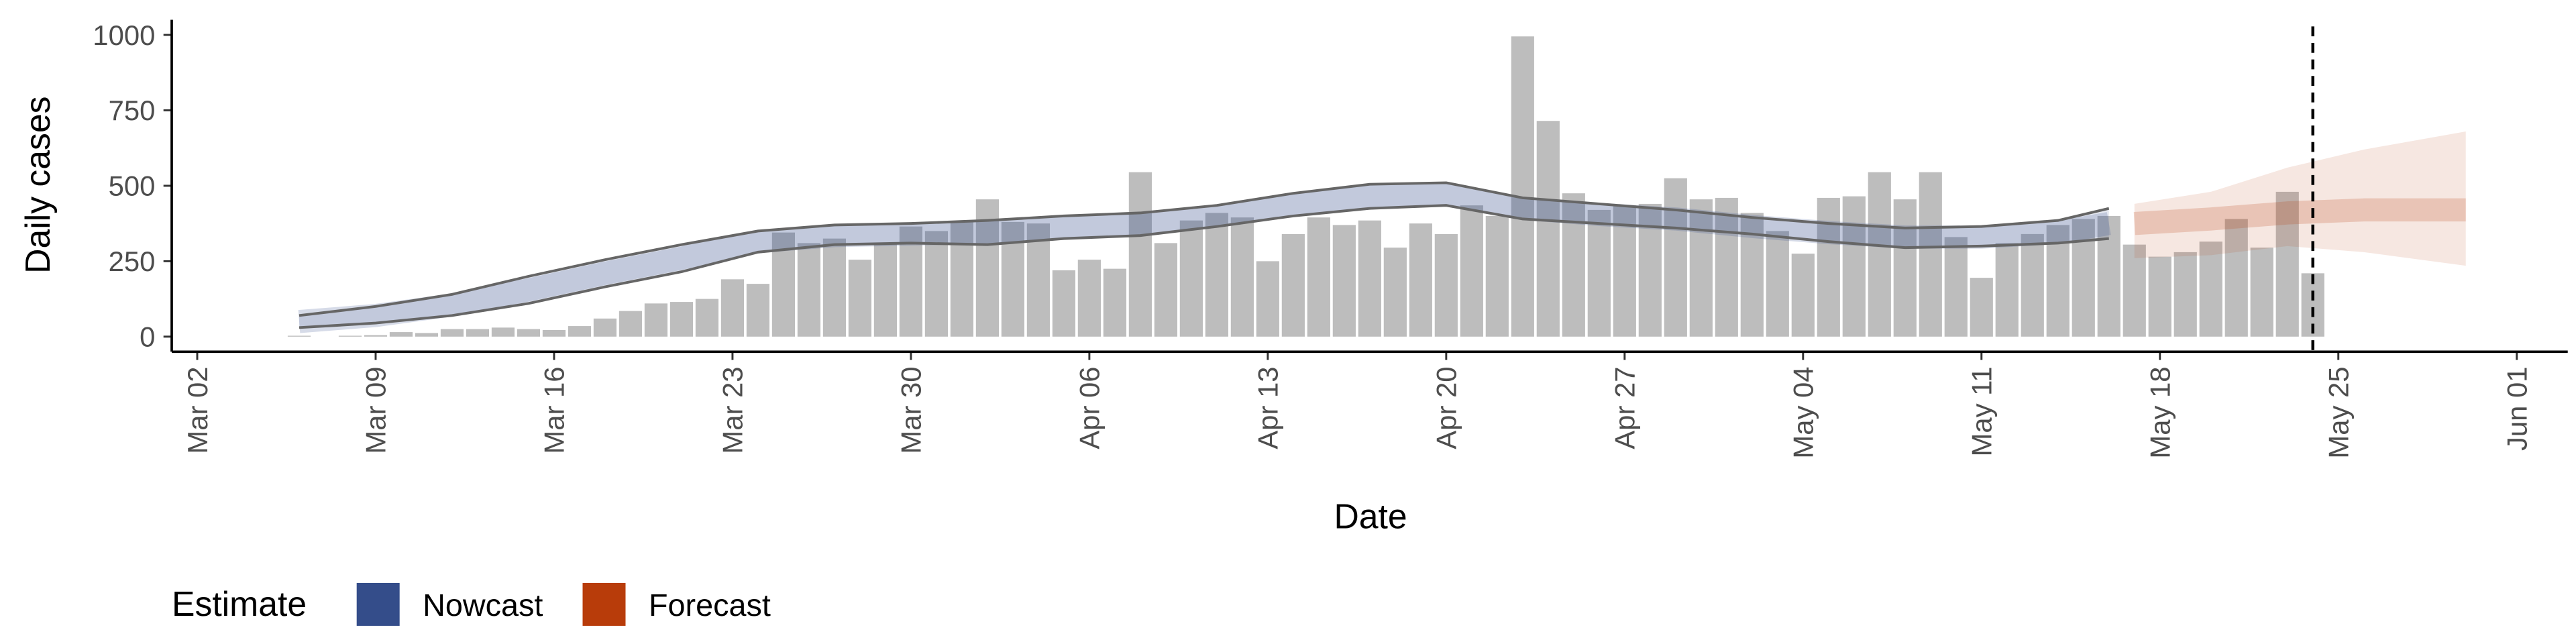  I want to click on x-tick-label: Apr 13, so click(1268, 407).